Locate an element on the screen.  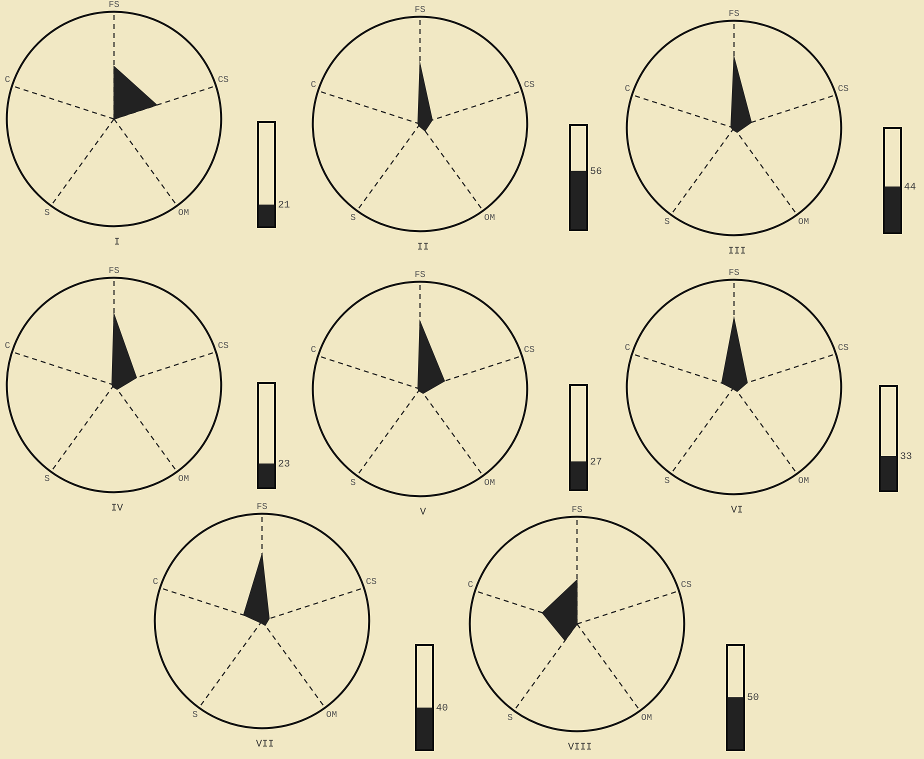
data-label: 27 is located at coordinates (596, 462).